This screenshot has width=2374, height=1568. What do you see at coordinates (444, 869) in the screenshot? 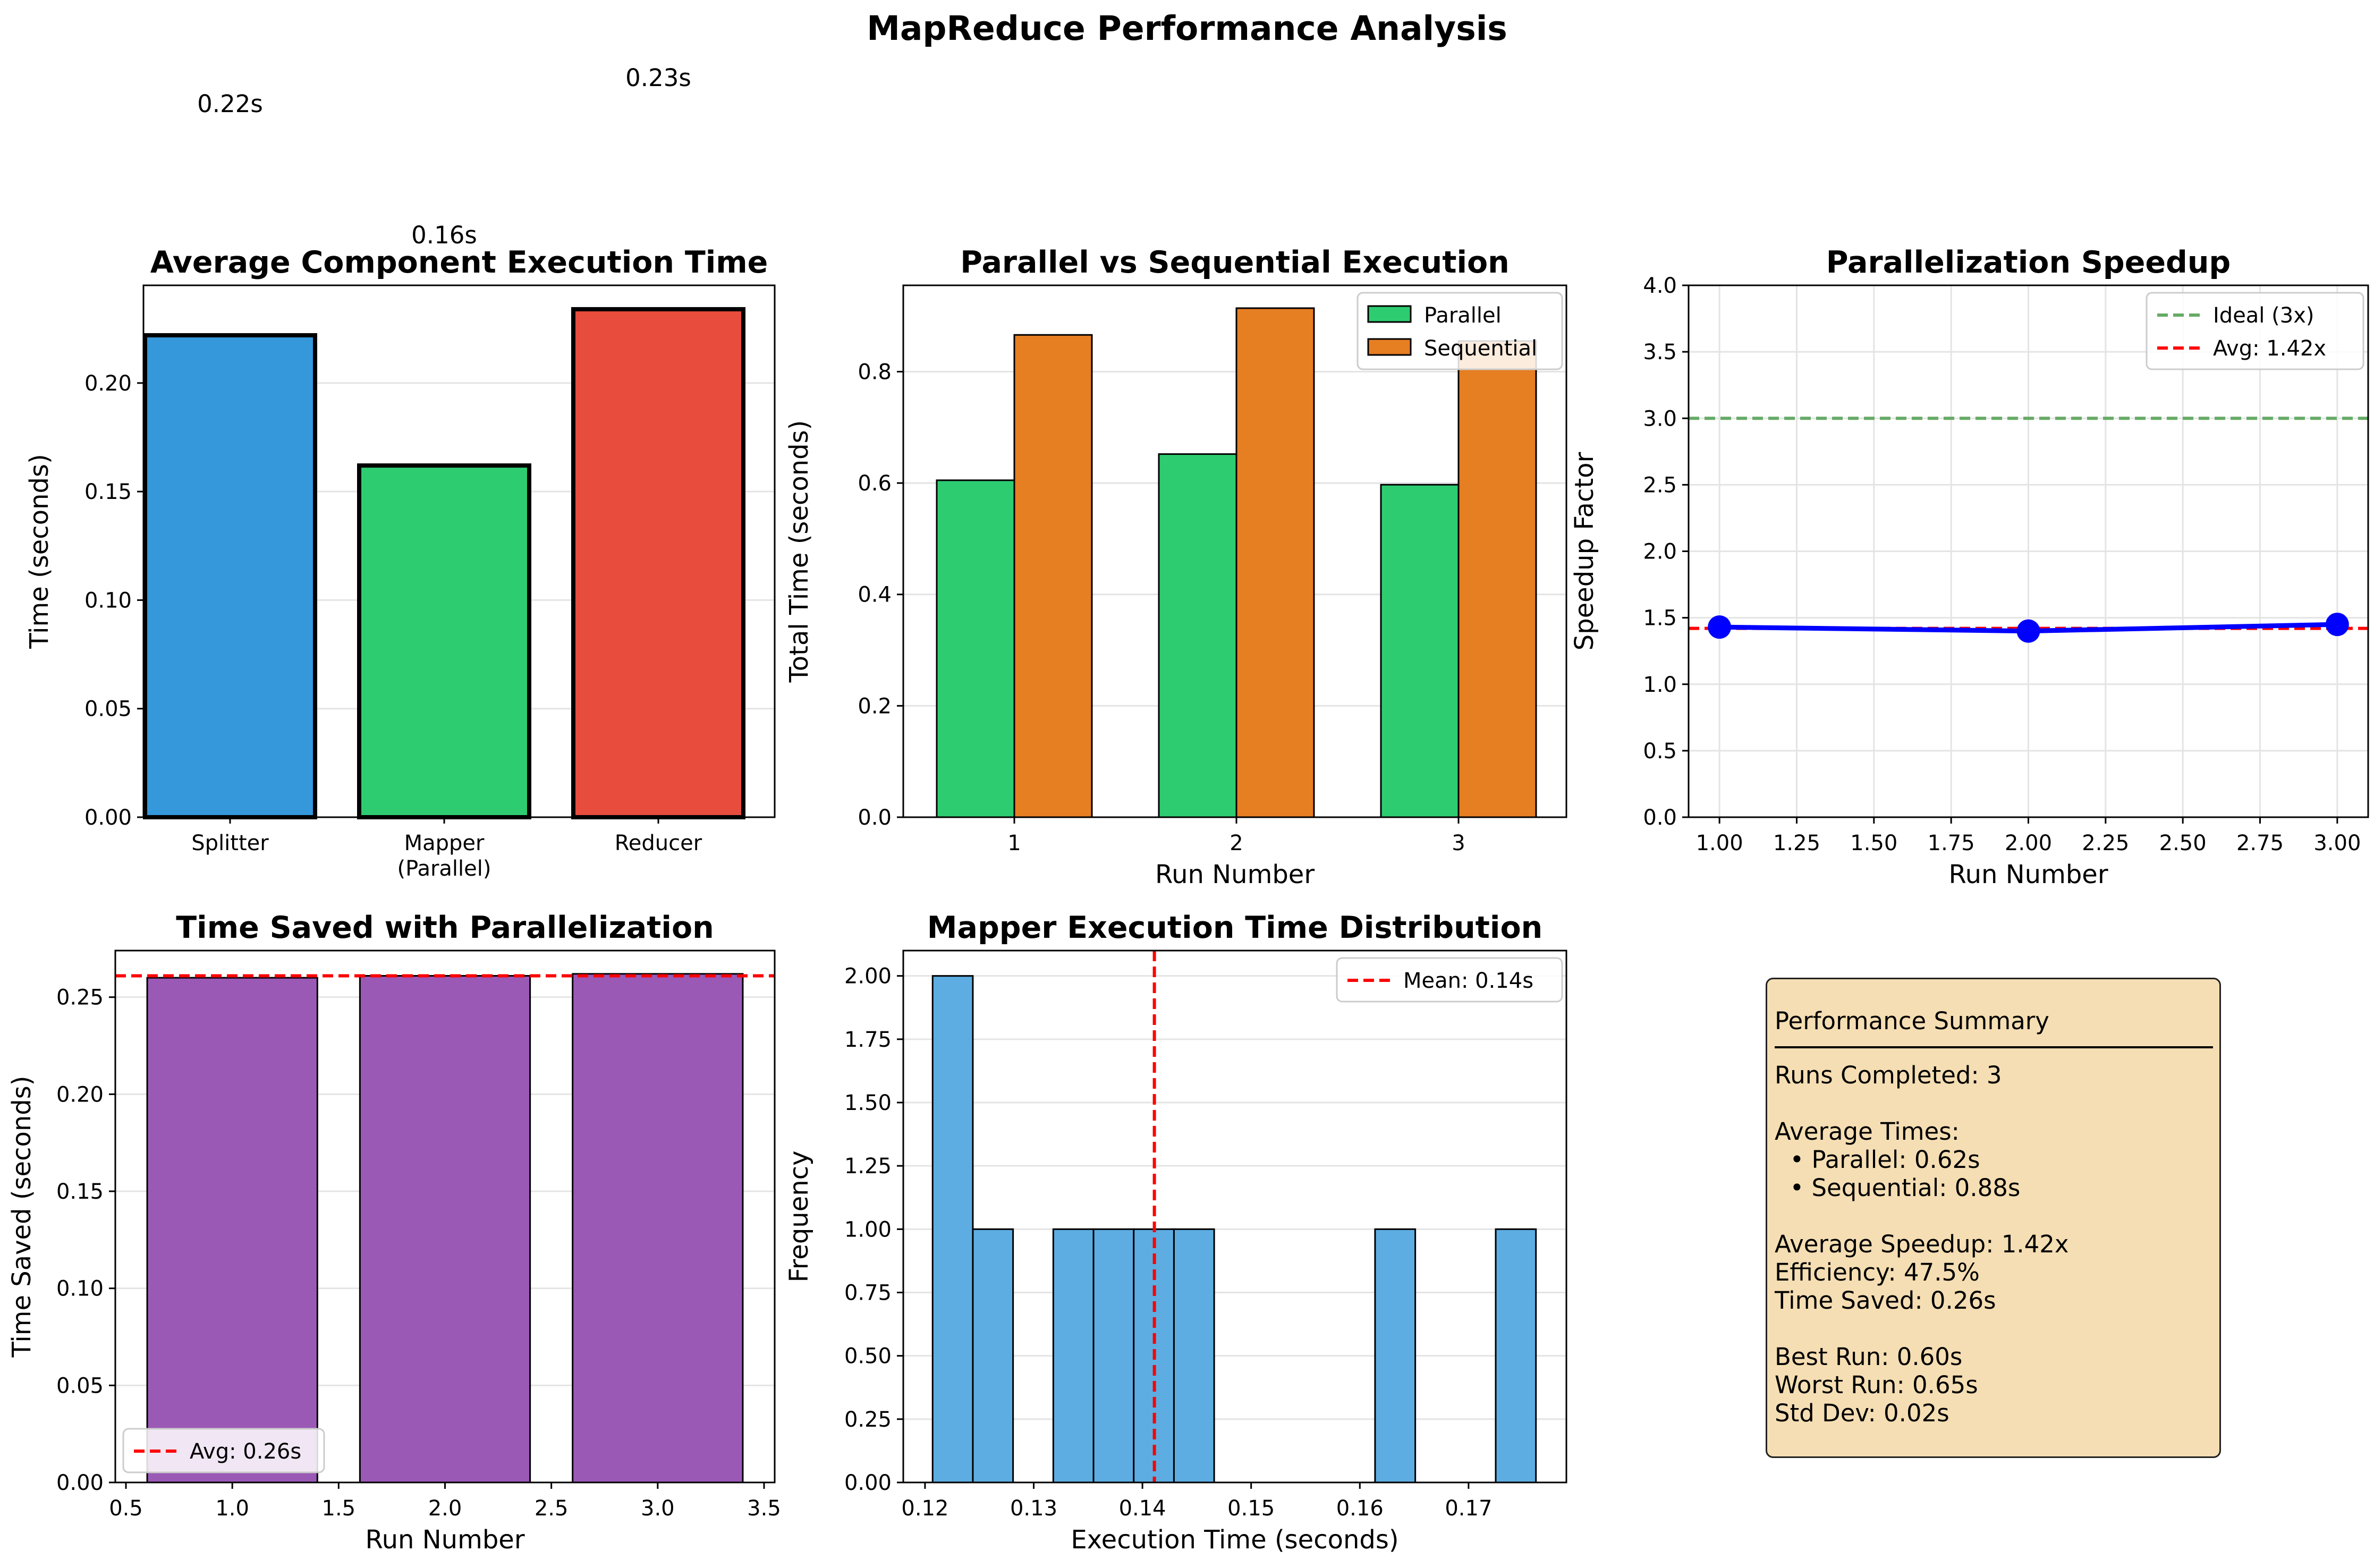
I see `x-tick-label: (Parallel)` at bounding box center [444, 869].